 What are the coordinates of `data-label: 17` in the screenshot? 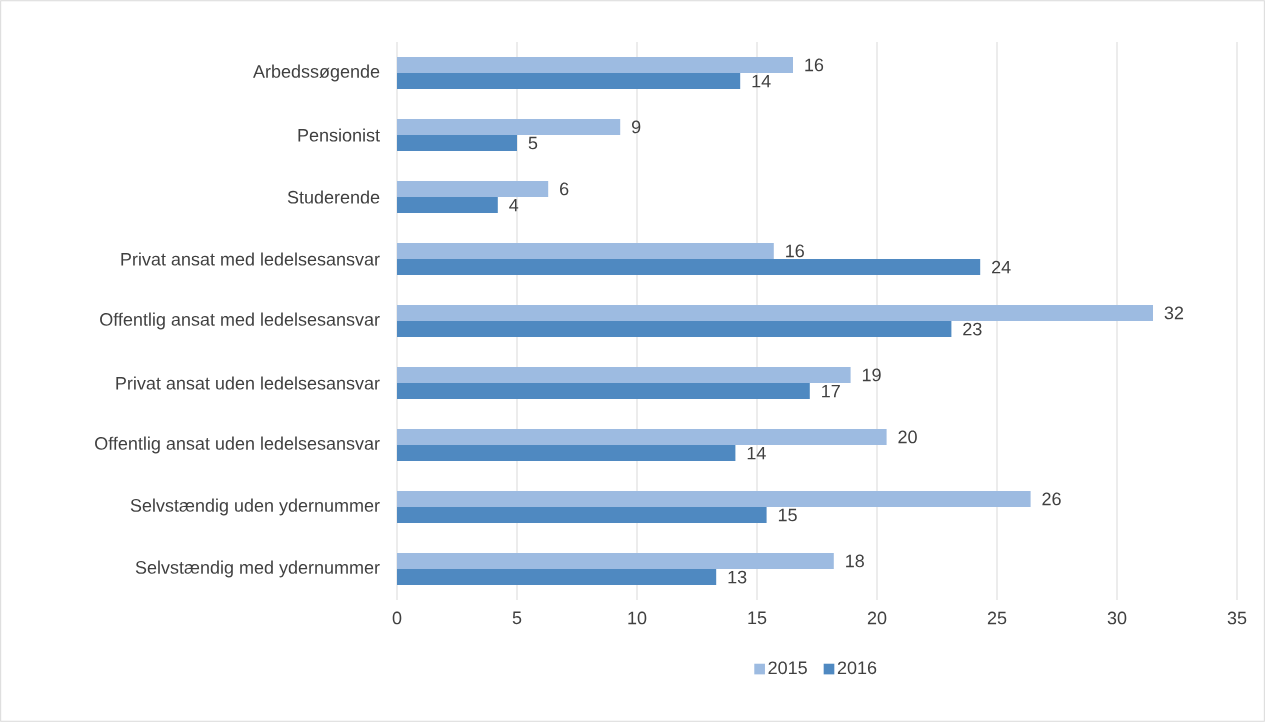 It's located at (831, 391).